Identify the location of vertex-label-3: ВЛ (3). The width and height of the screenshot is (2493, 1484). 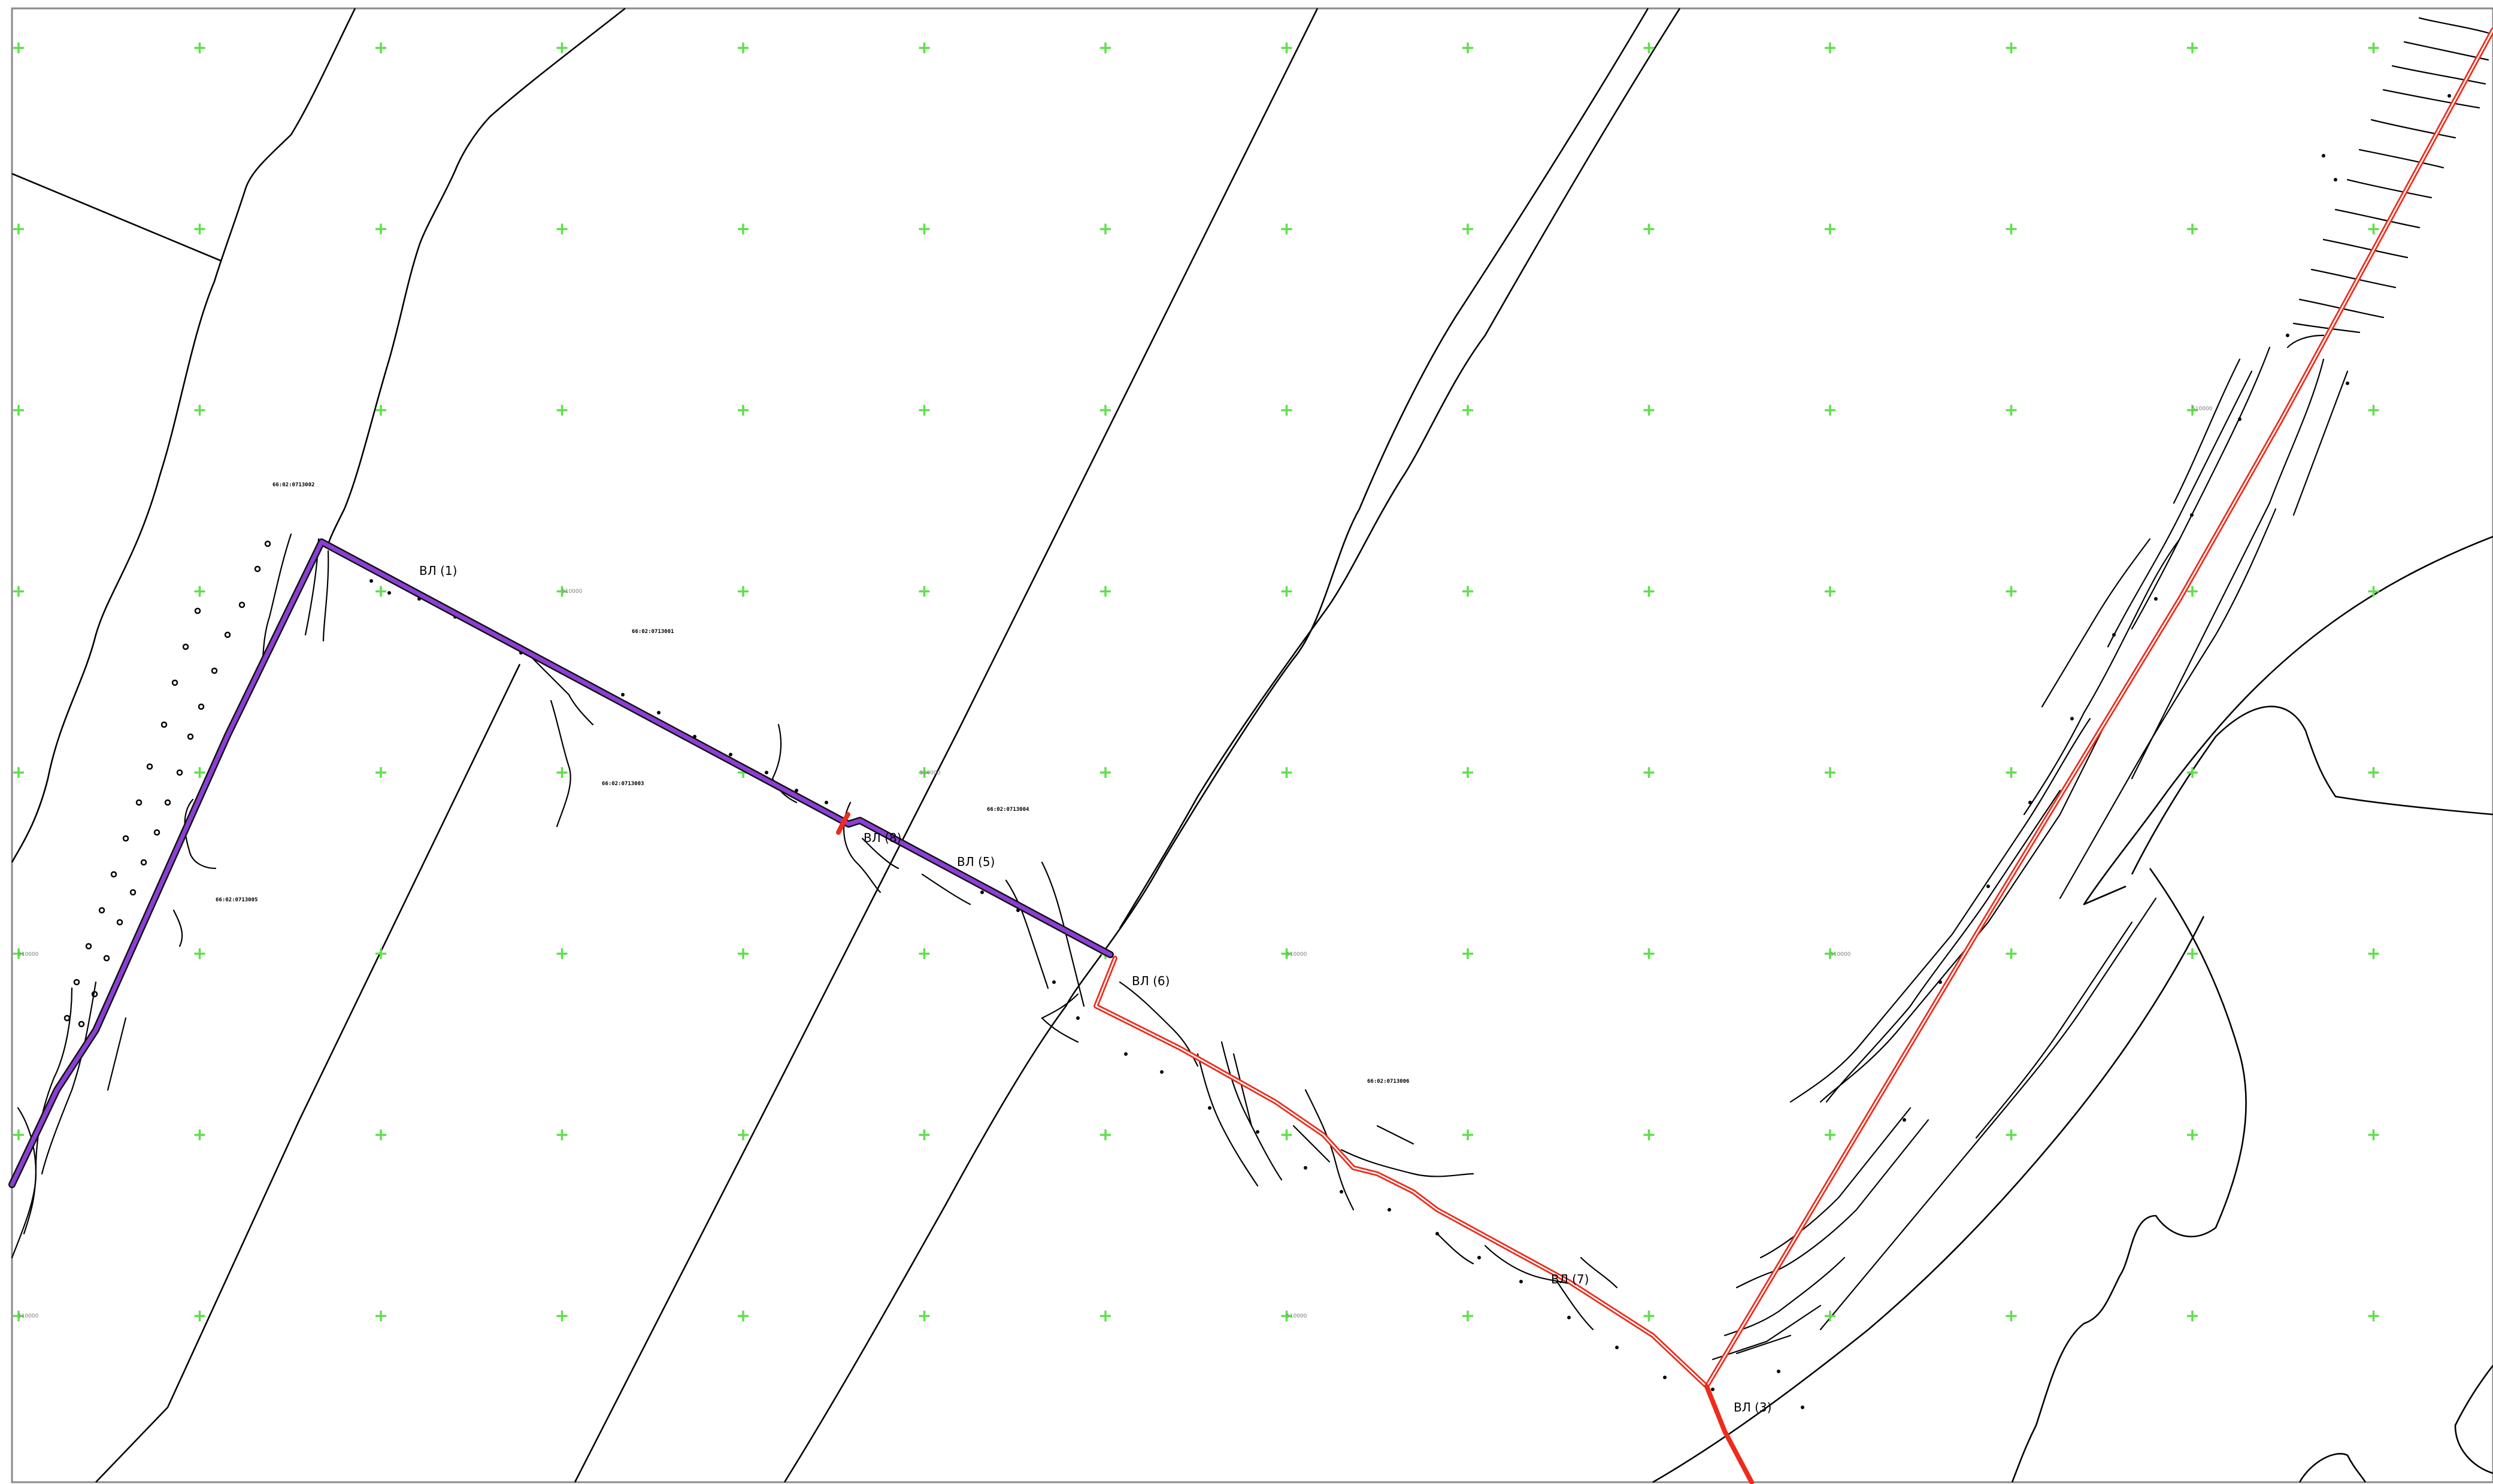
(1752, 1407).